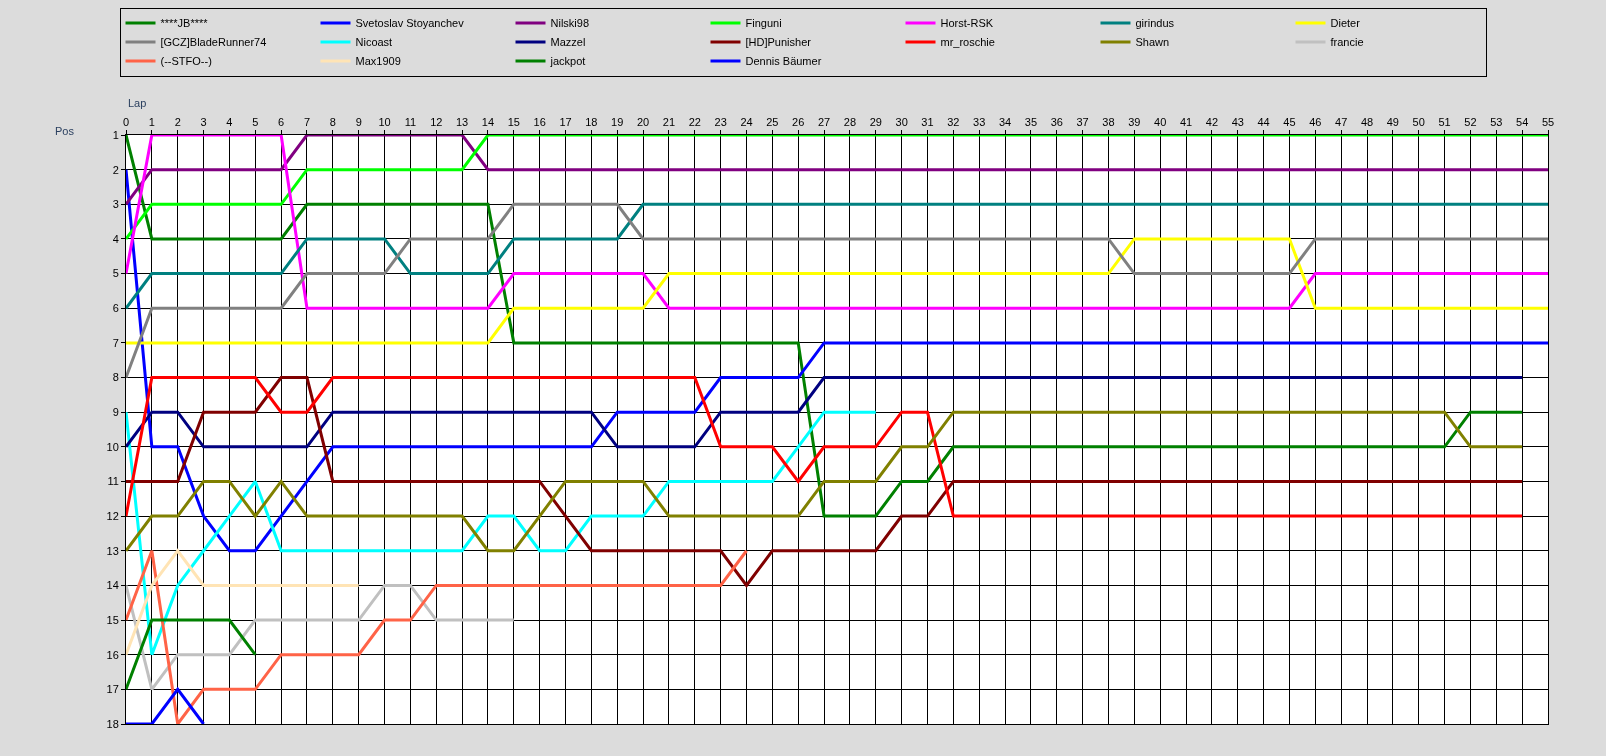 The image size is (1606, 756). What do you see at coordinates (186, 61) in the screenshot?
I see `legend-label: (--STFO--)` at bounding box center [186, 61].